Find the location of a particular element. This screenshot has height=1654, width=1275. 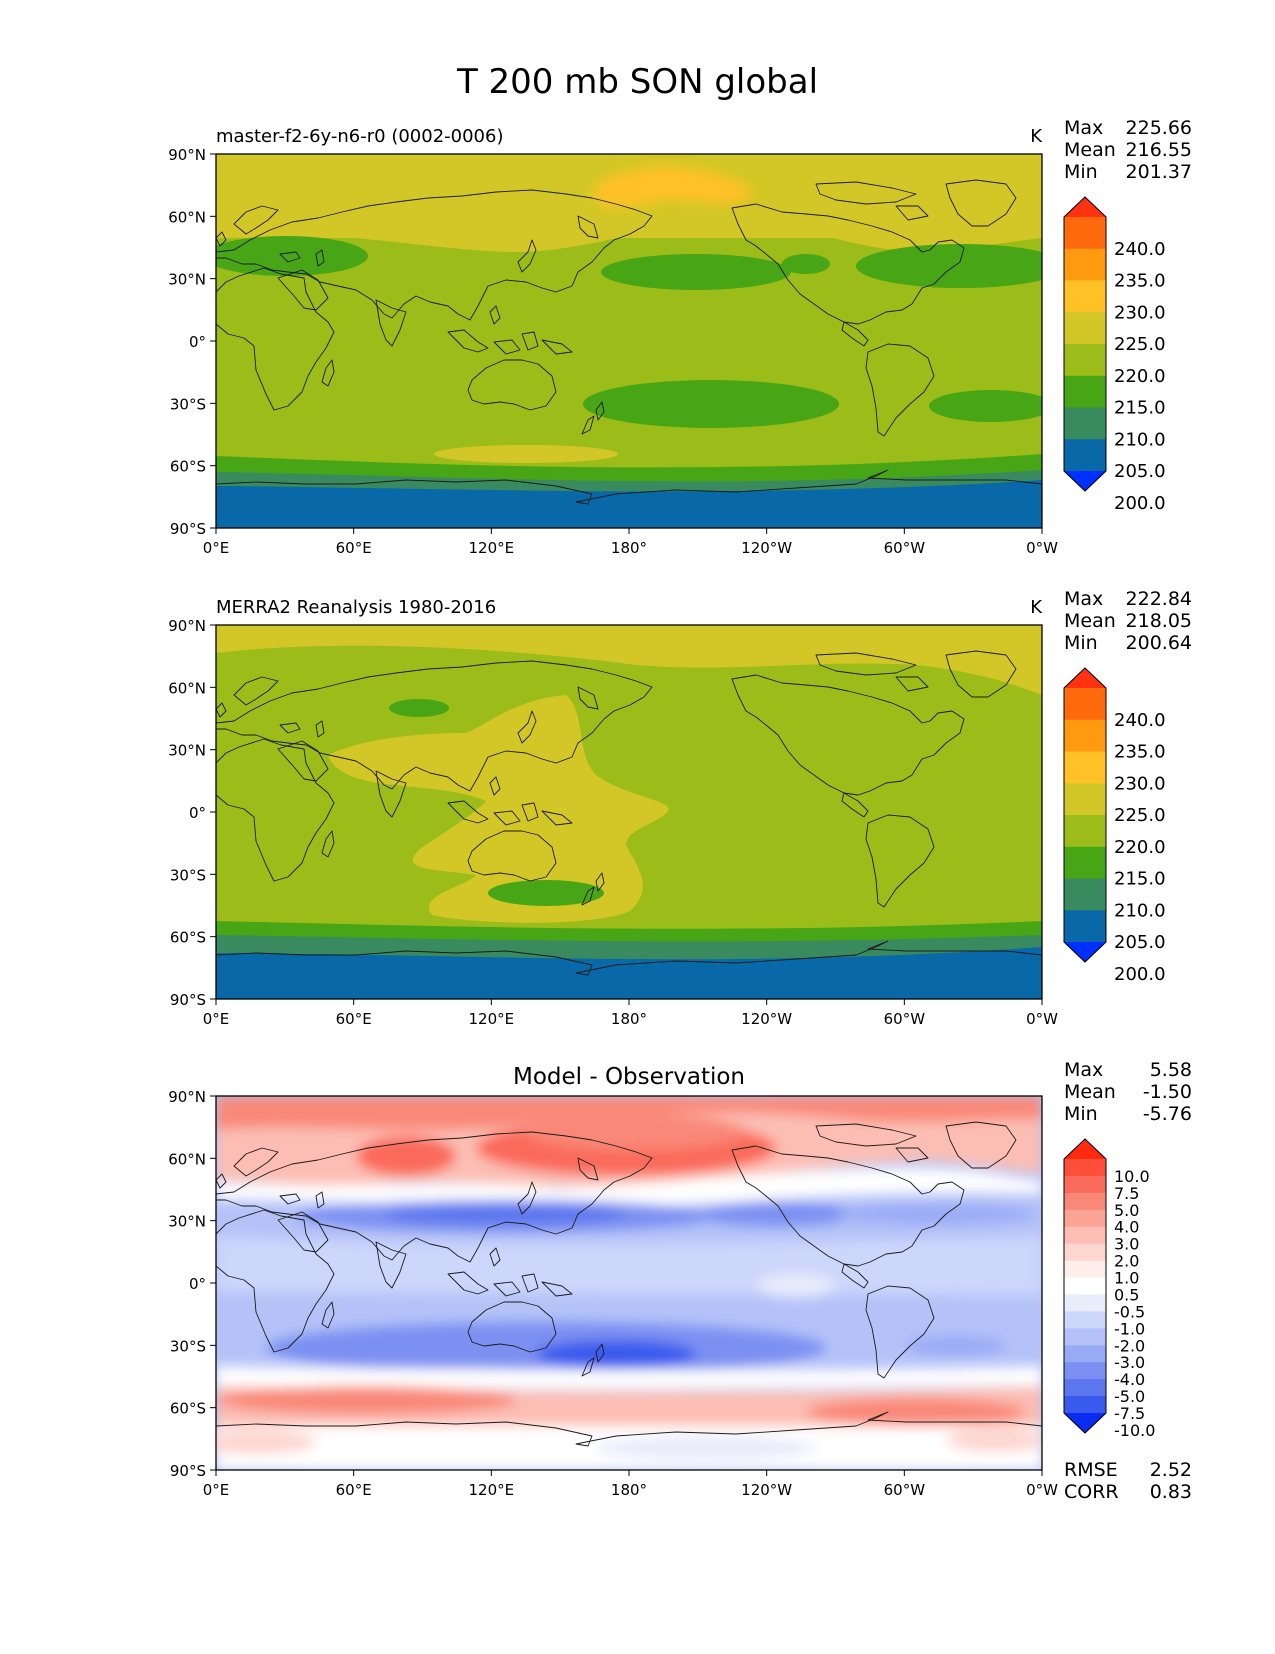

lon-tick-label: 180° is located at coordinates (629, 1490).